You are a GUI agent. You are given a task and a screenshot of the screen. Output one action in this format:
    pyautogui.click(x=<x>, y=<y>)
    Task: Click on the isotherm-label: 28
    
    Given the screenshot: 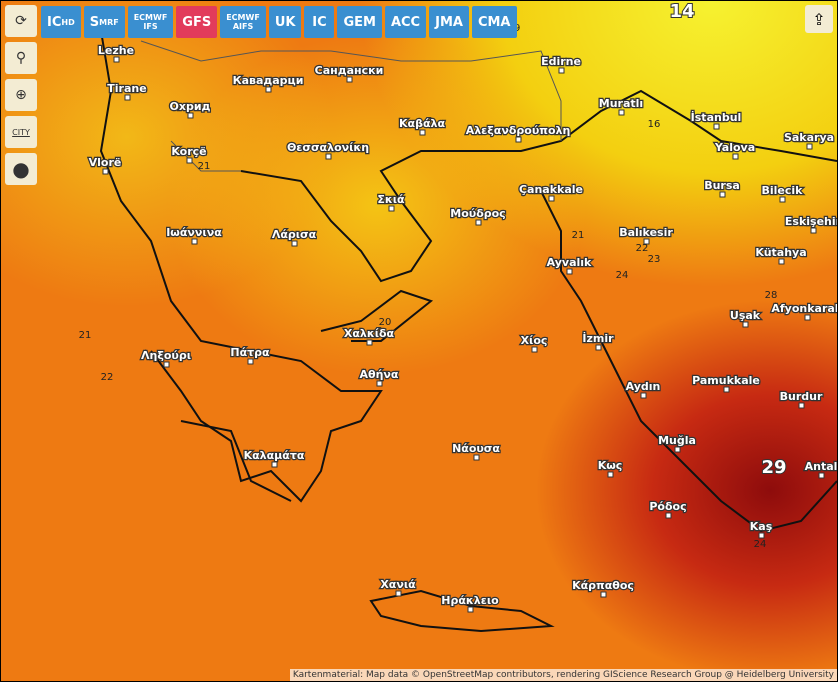 What is the action you would take?
    pyautogui.click(x=771, y=295)
    